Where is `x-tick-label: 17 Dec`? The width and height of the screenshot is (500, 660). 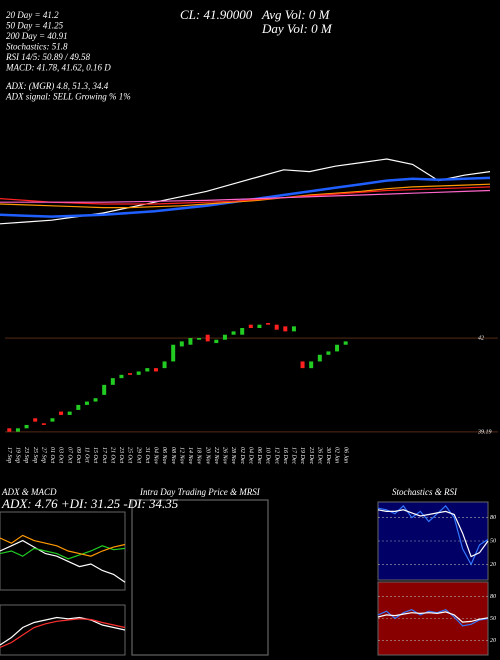 x-tick-label: 17 Dec is located at coordinates (294, 455).